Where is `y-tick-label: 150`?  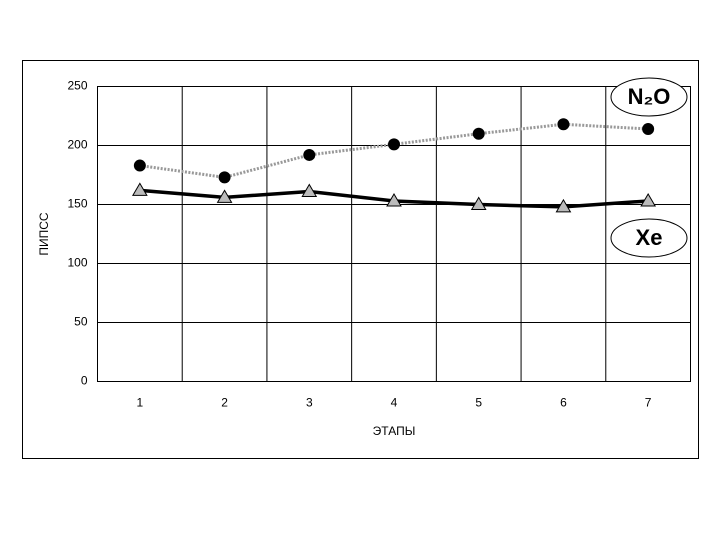
y-tick-label: 150 is located at coordinates (77, 204).